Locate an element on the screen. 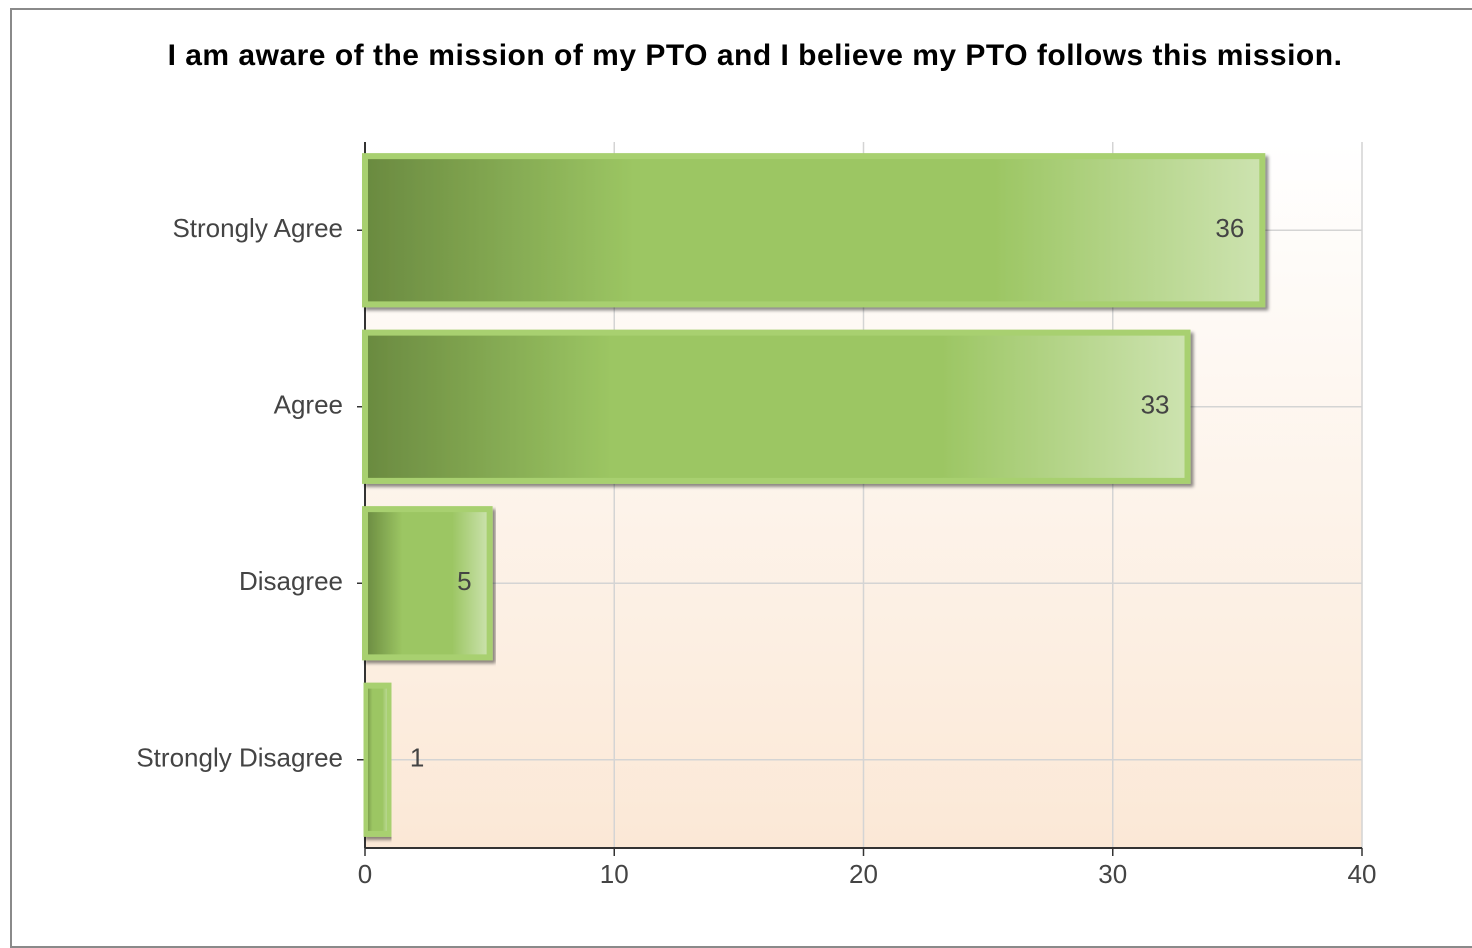 This screenshot has width=1472, height=948. value-label: 36 is located at coordinates (1229, 228).